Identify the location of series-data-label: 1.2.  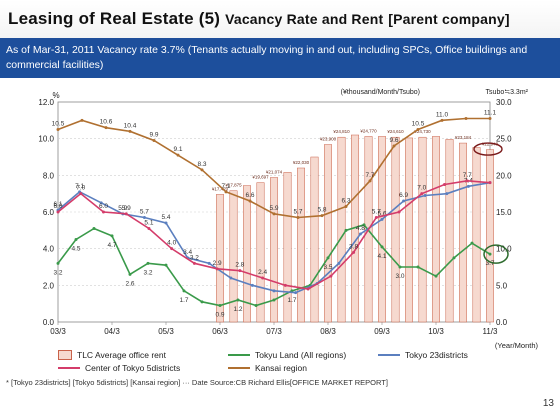
(237, 309).